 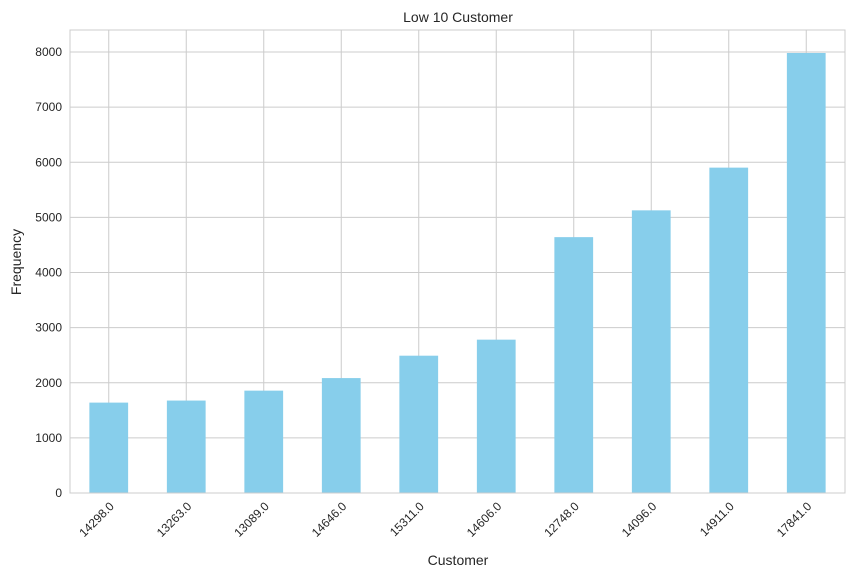 What do you see at coordinates (16, 262) in the screenshot?
I see `y-axis-title: Frequency` at bounding box center [16, 262].